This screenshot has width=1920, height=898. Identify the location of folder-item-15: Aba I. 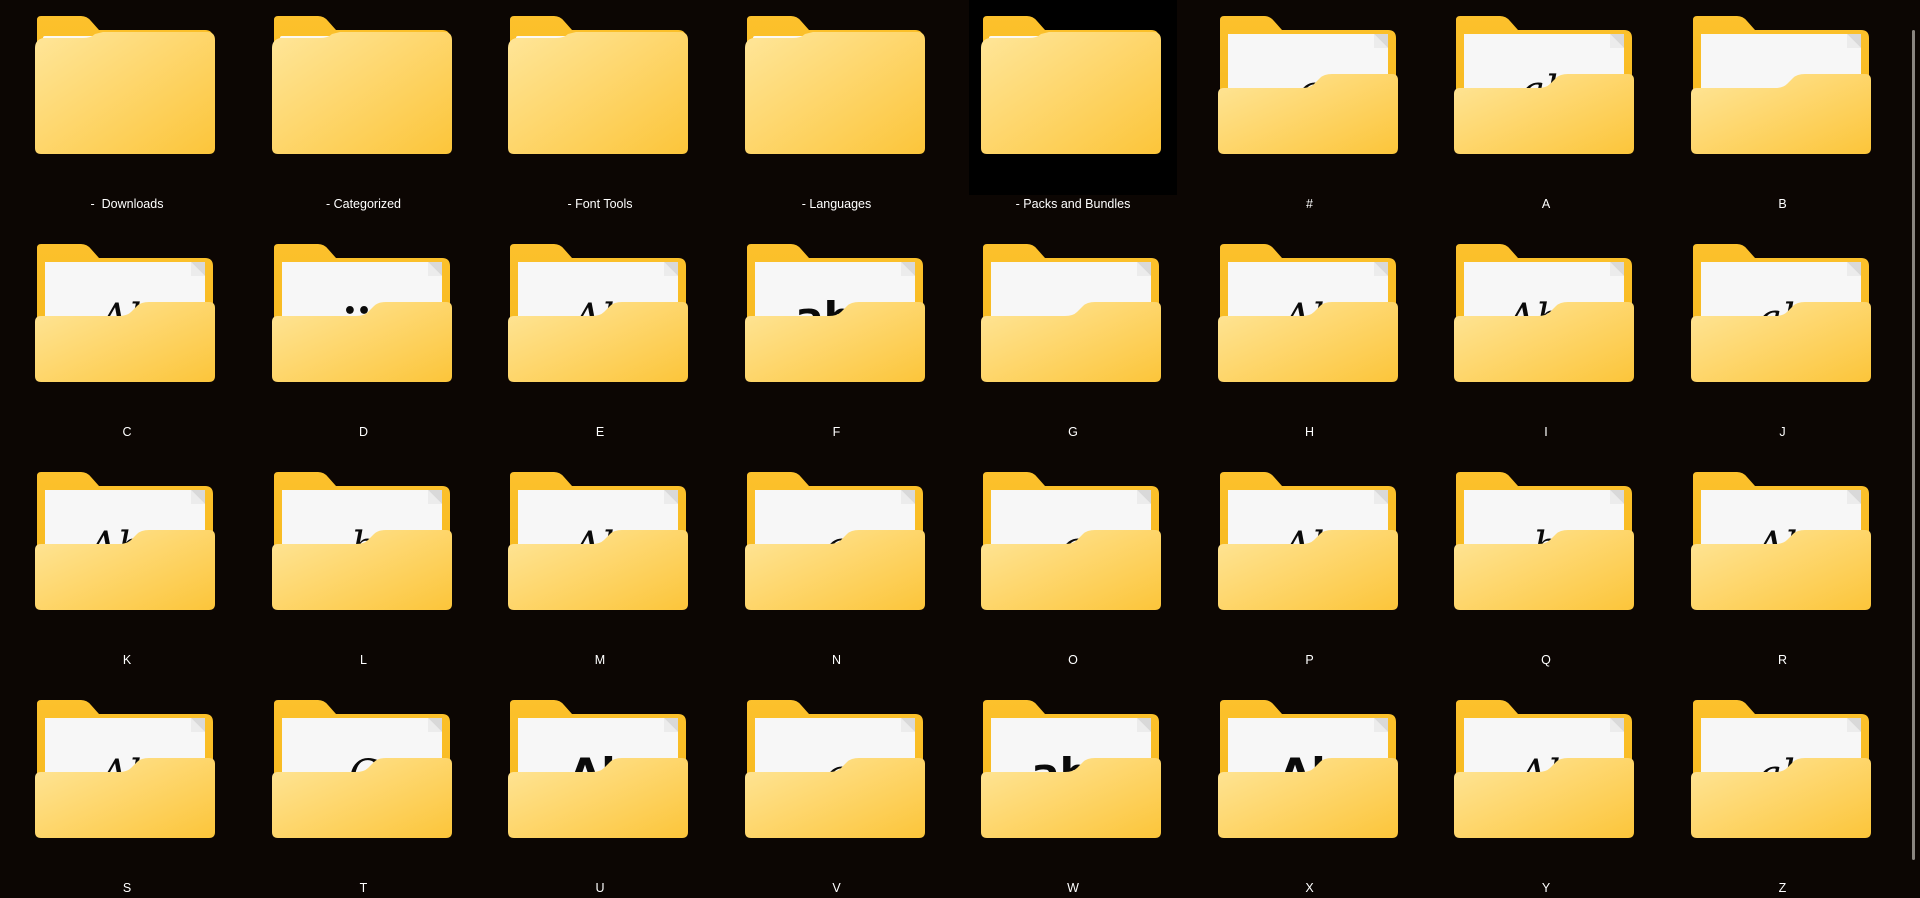
(1546, 342).